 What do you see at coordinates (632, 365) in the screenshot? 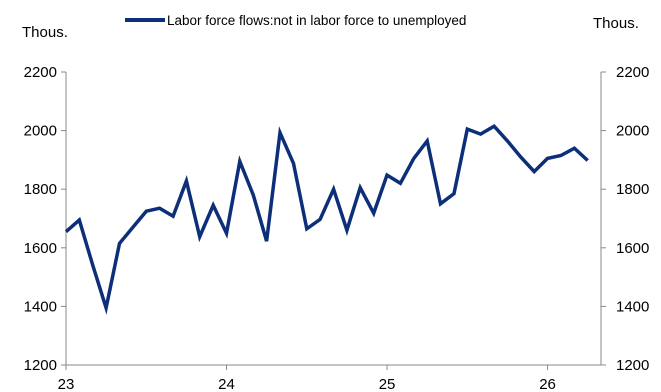
I see `y-tick-label-right: 1200` at bounding box center [632, 365].